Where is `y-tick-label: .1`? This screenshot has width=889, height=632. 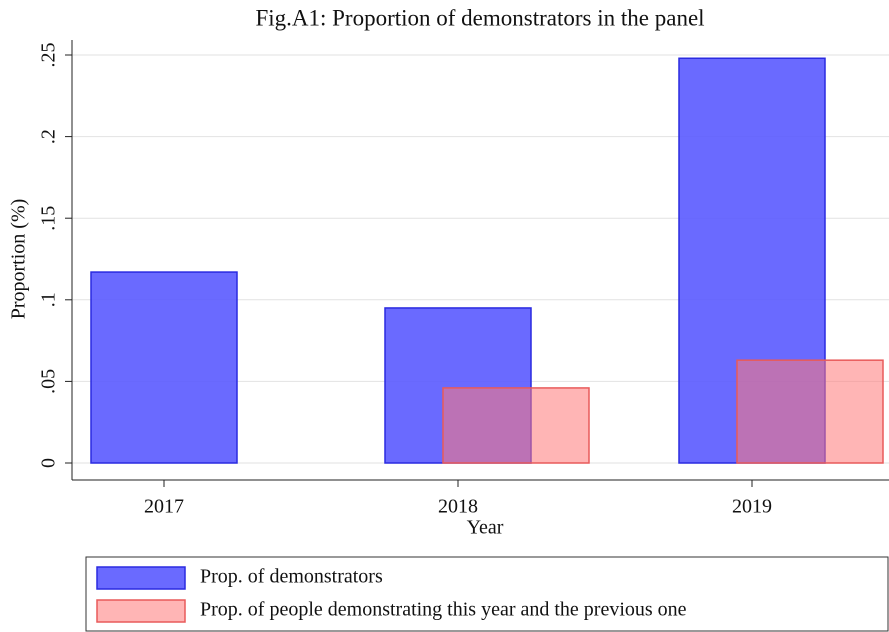 y-tick-label: .1 is located at coordinates (49, 299).